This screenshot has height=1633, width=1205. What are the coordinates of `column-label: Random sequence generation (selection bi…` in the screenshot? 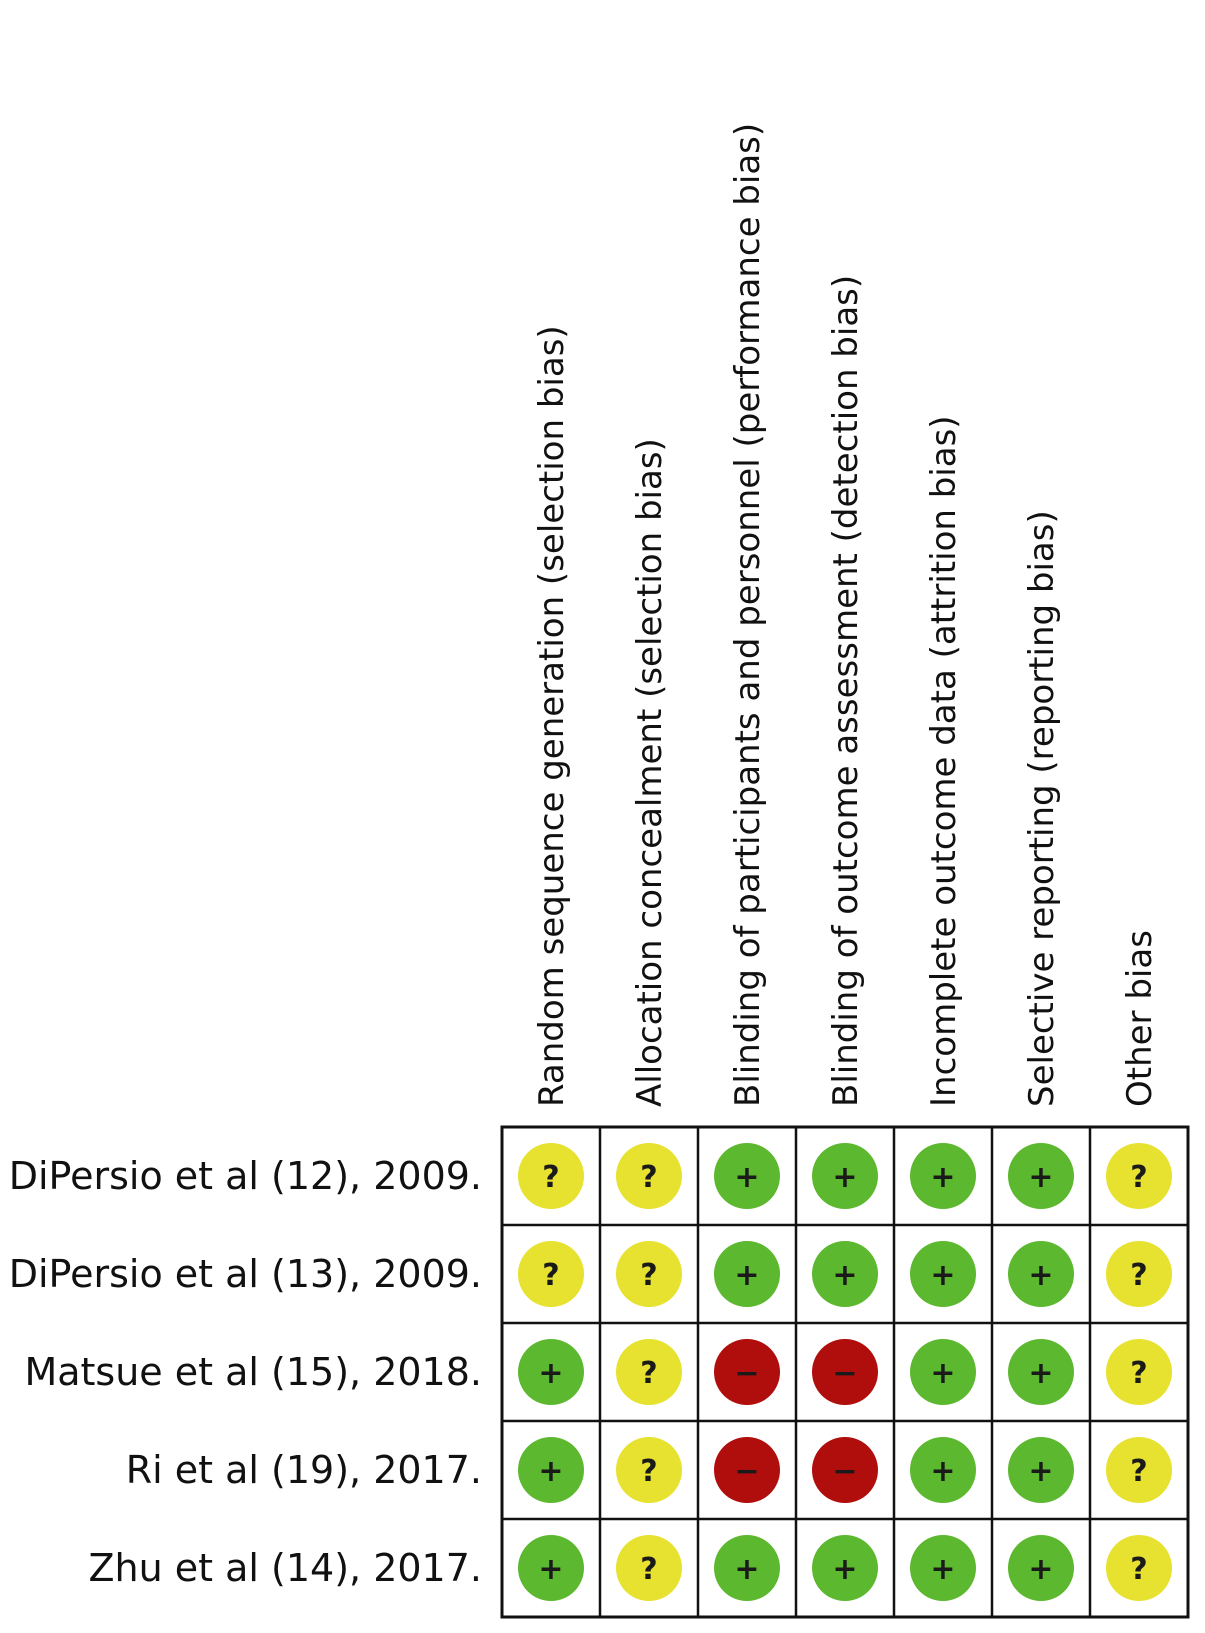 It's located at (552, 716).